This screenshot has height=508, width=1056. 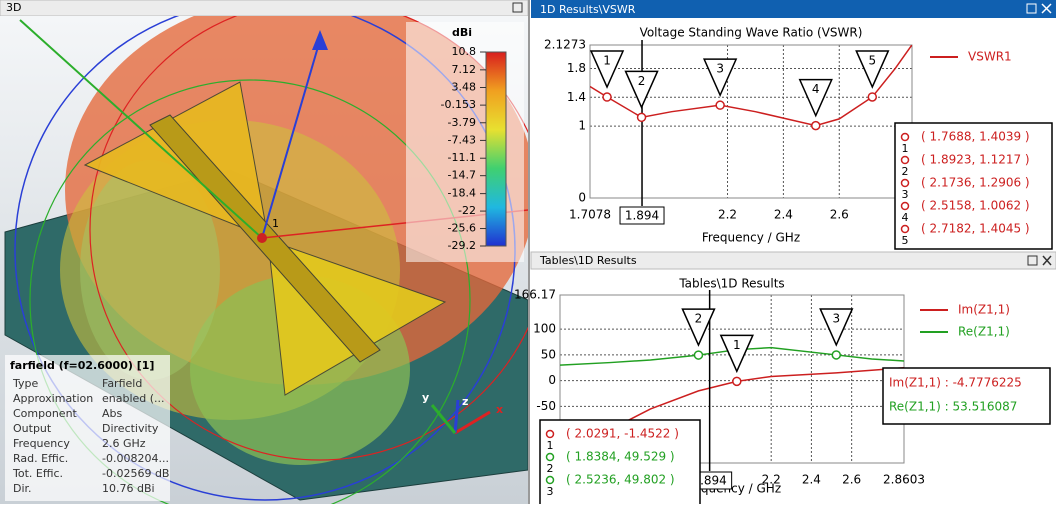 What do you see at coordinates (135, 473) in the screenshot?
I see `info-value: -0.02569 dB` at bounding box center [135, 473].